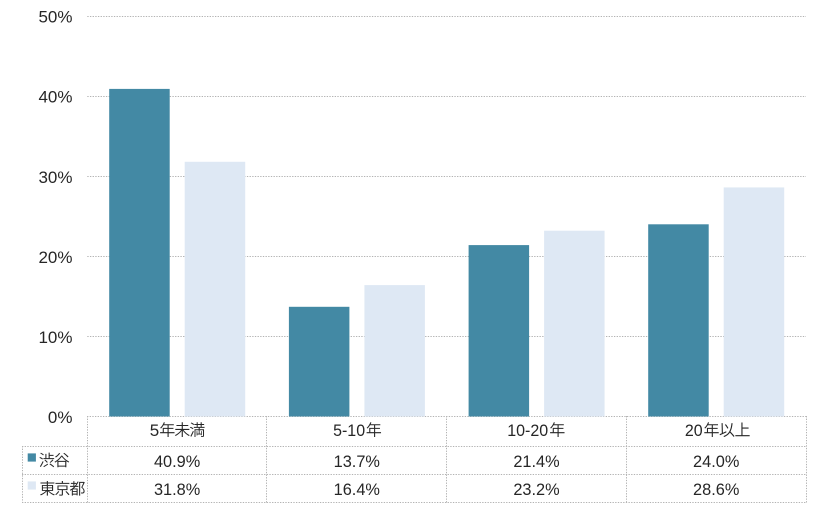  Describe the element at coordinates (357, 461) in the screenshot. I see `svg-text: 13.7%` at that location.